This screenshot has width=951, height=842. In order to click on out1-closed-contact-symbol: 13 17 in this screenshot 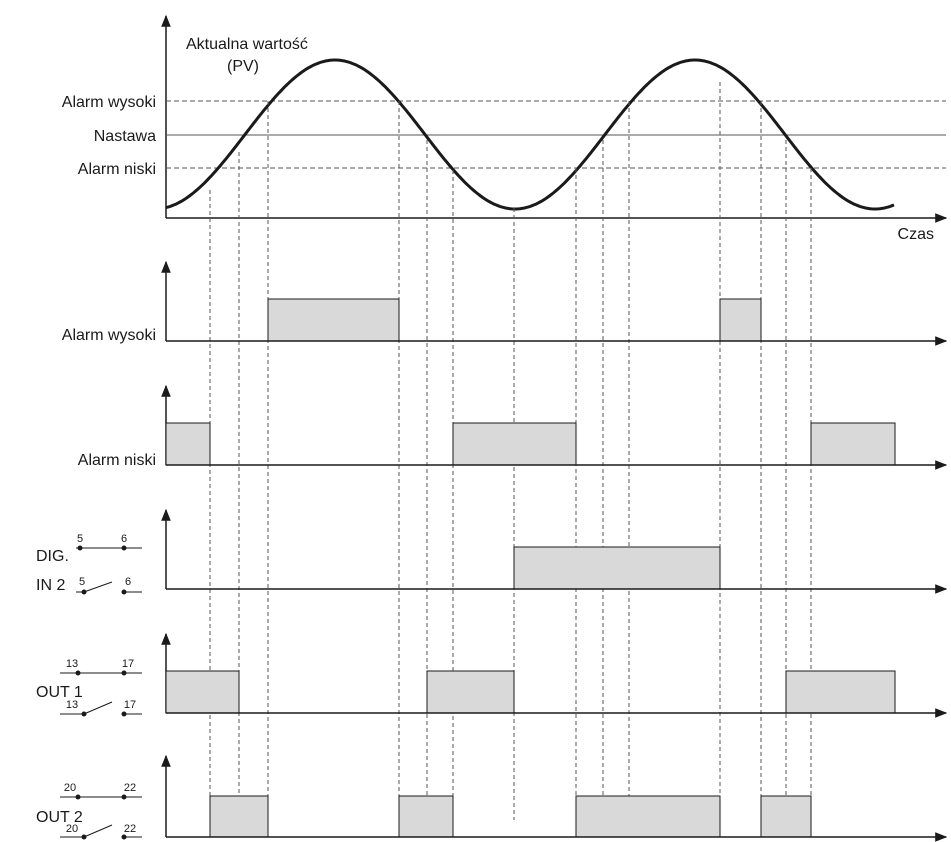, I will do `click(101, 667)`.